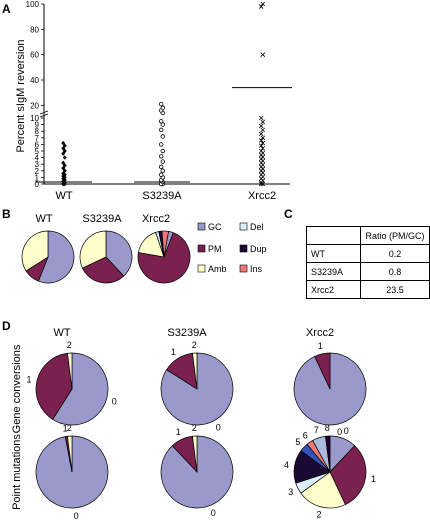  I want to click on y-tick-label: 10, so click(34, 118).